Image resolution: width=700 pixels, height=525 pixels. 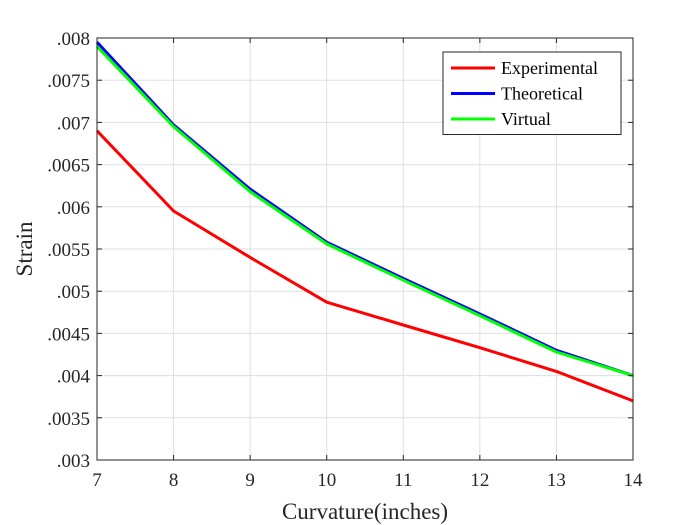 I want to click on x-tick-label: 9, so click(x=250, y=480).